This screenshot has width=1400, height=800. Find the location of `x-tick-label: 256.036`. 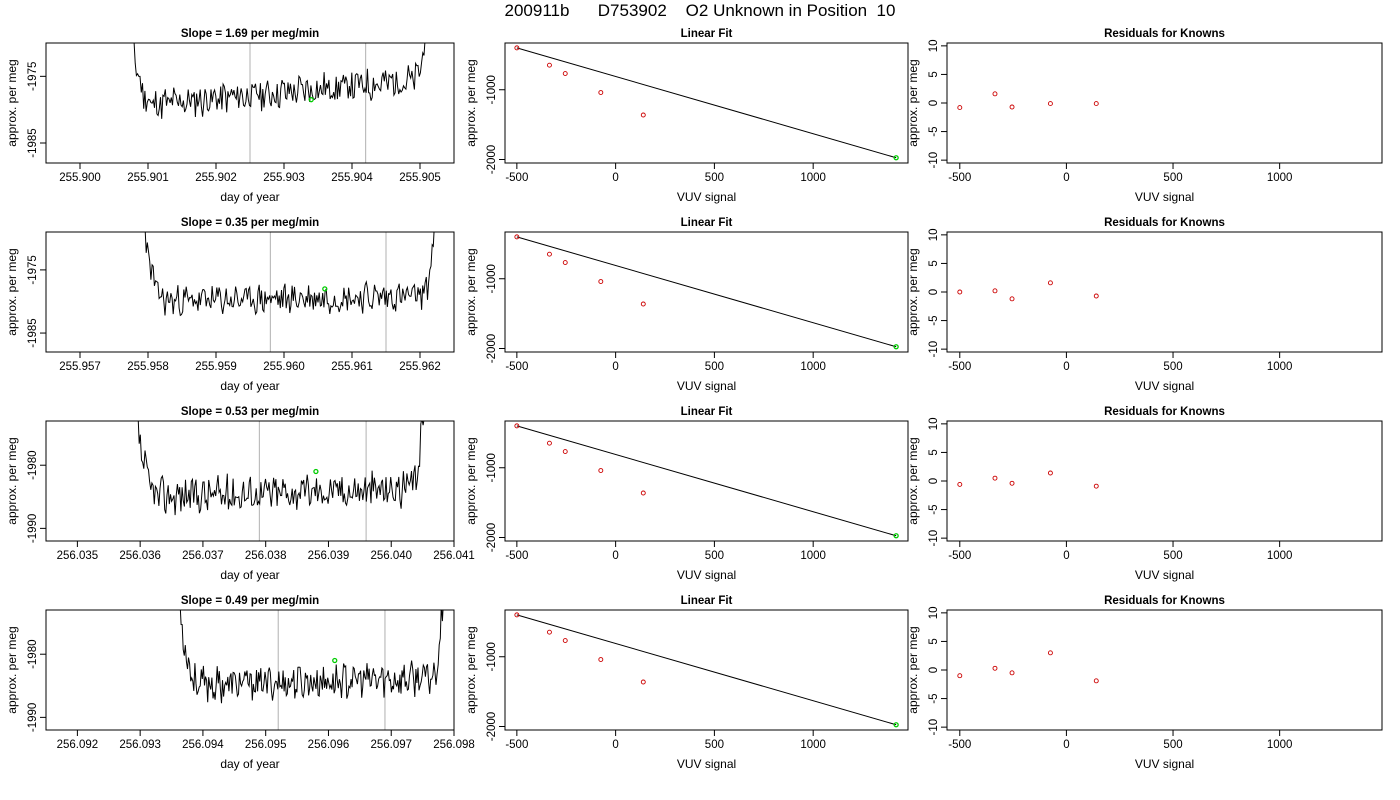

x-tick-label: 256.036 is located at coordinates (140, 556).